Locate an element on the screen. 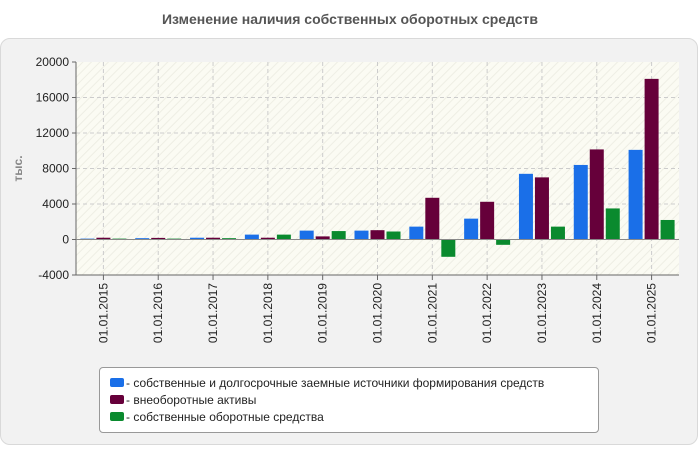 The image size is (700, 450). legend-item-noncurrent-assets: внеоборотные активы is located at coordinates (349, 399).